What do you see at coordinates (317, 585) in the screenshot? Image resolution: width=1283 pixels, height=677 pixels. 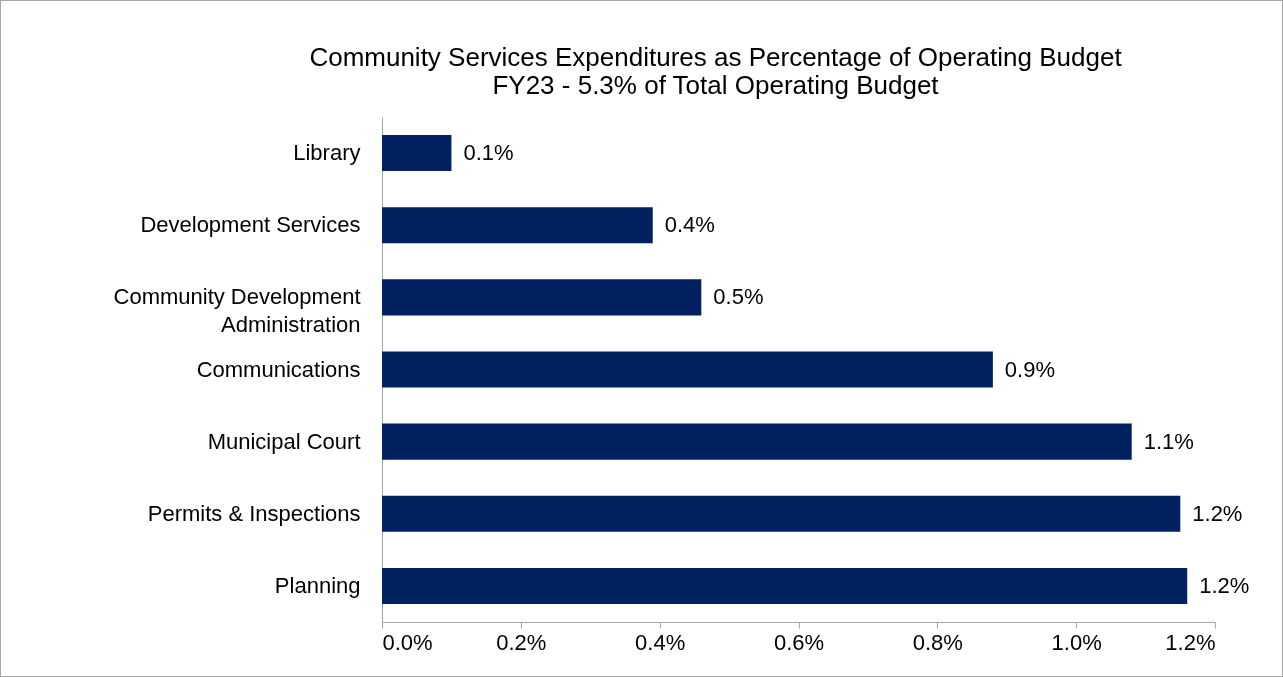 I see `y-tick-label: Planning` at bounding box center [317, 585].